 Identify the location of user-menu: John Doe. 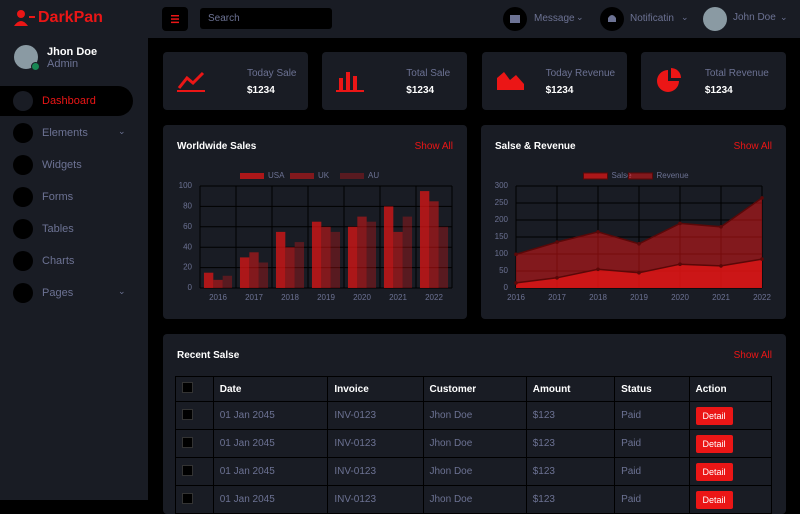
(754, 17).